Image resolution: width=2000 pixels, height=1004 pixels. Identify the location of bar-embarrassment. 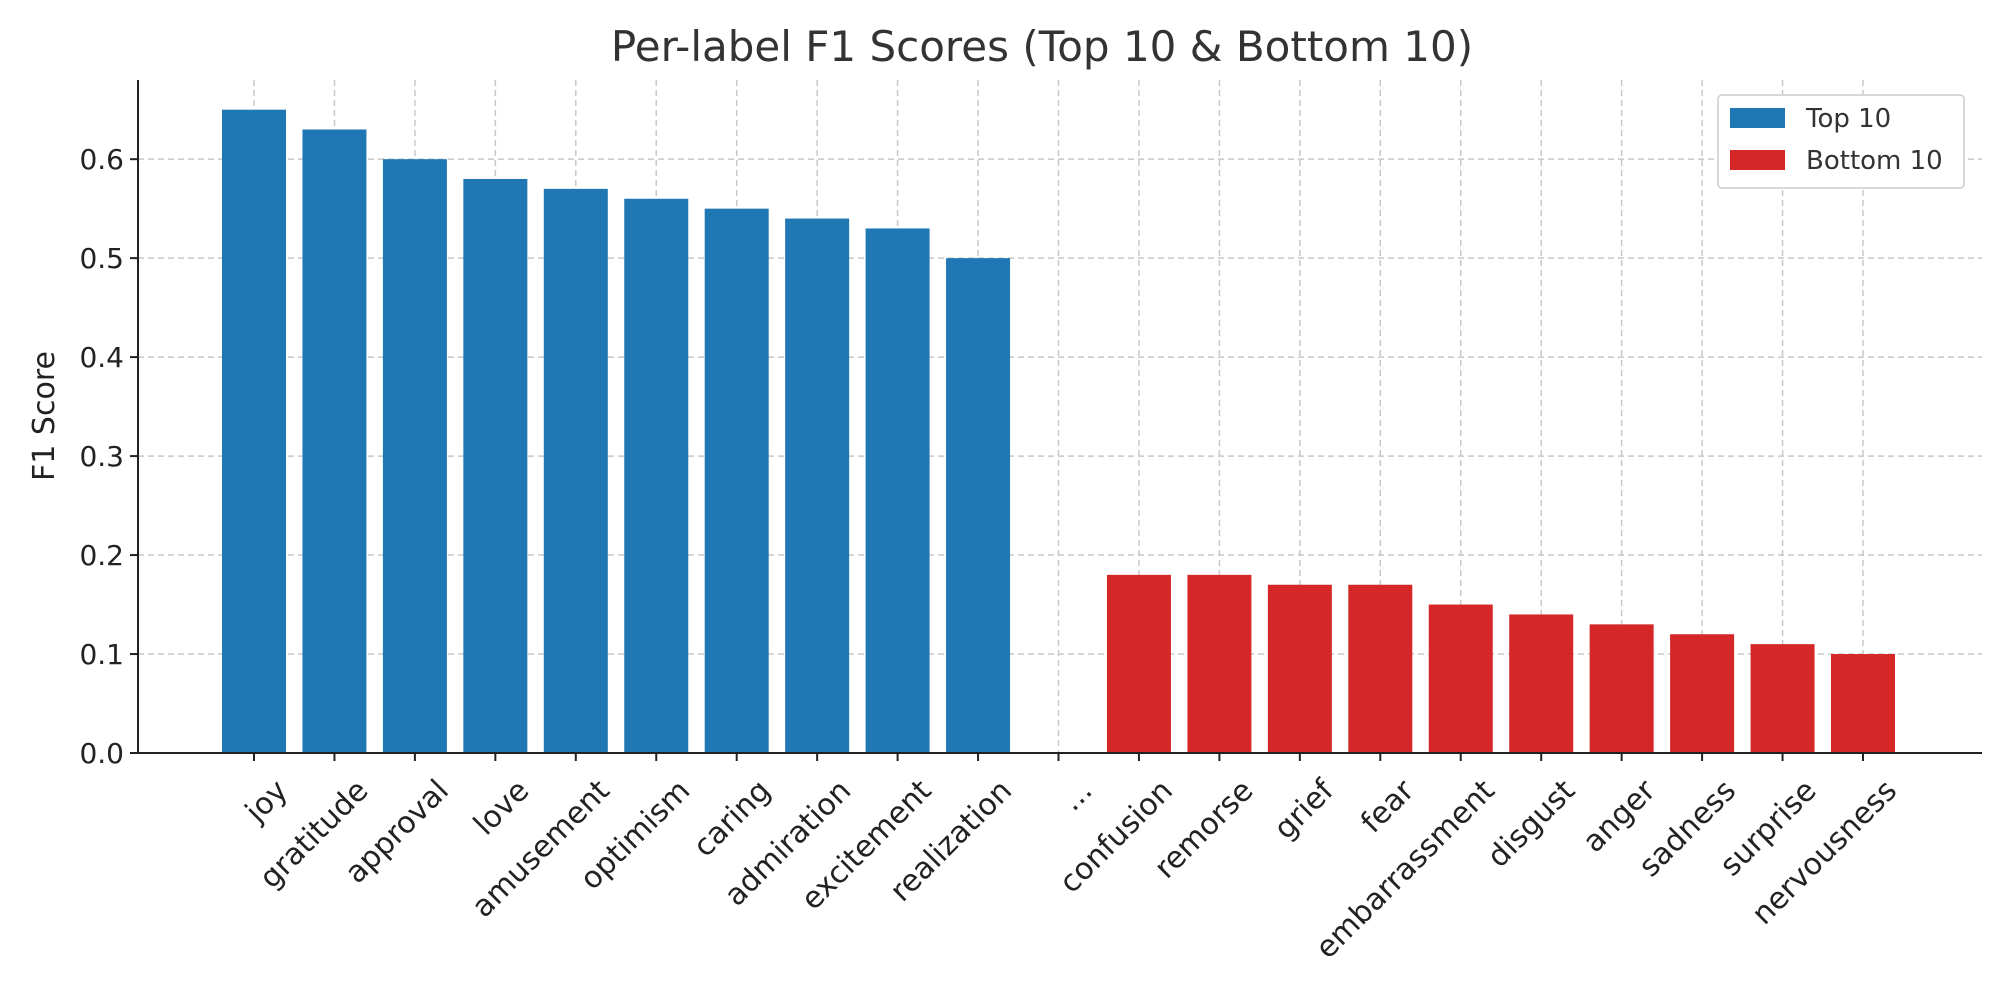
(1460, 678).